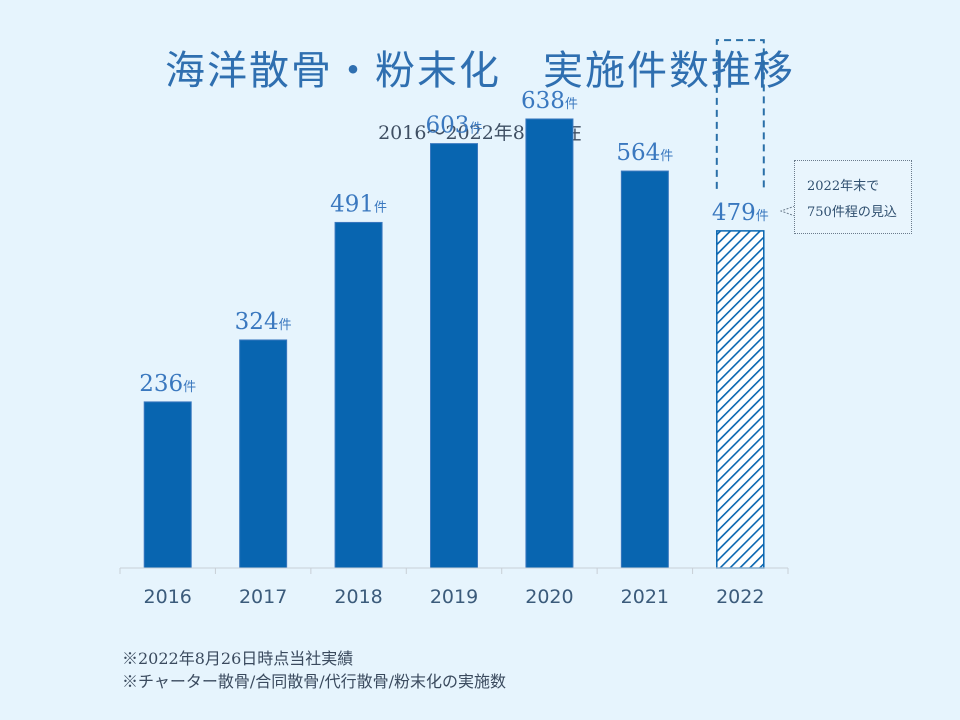  Describe the element at coordinates (167, 485) in the screenshot. I see `bar-2016` at that location.